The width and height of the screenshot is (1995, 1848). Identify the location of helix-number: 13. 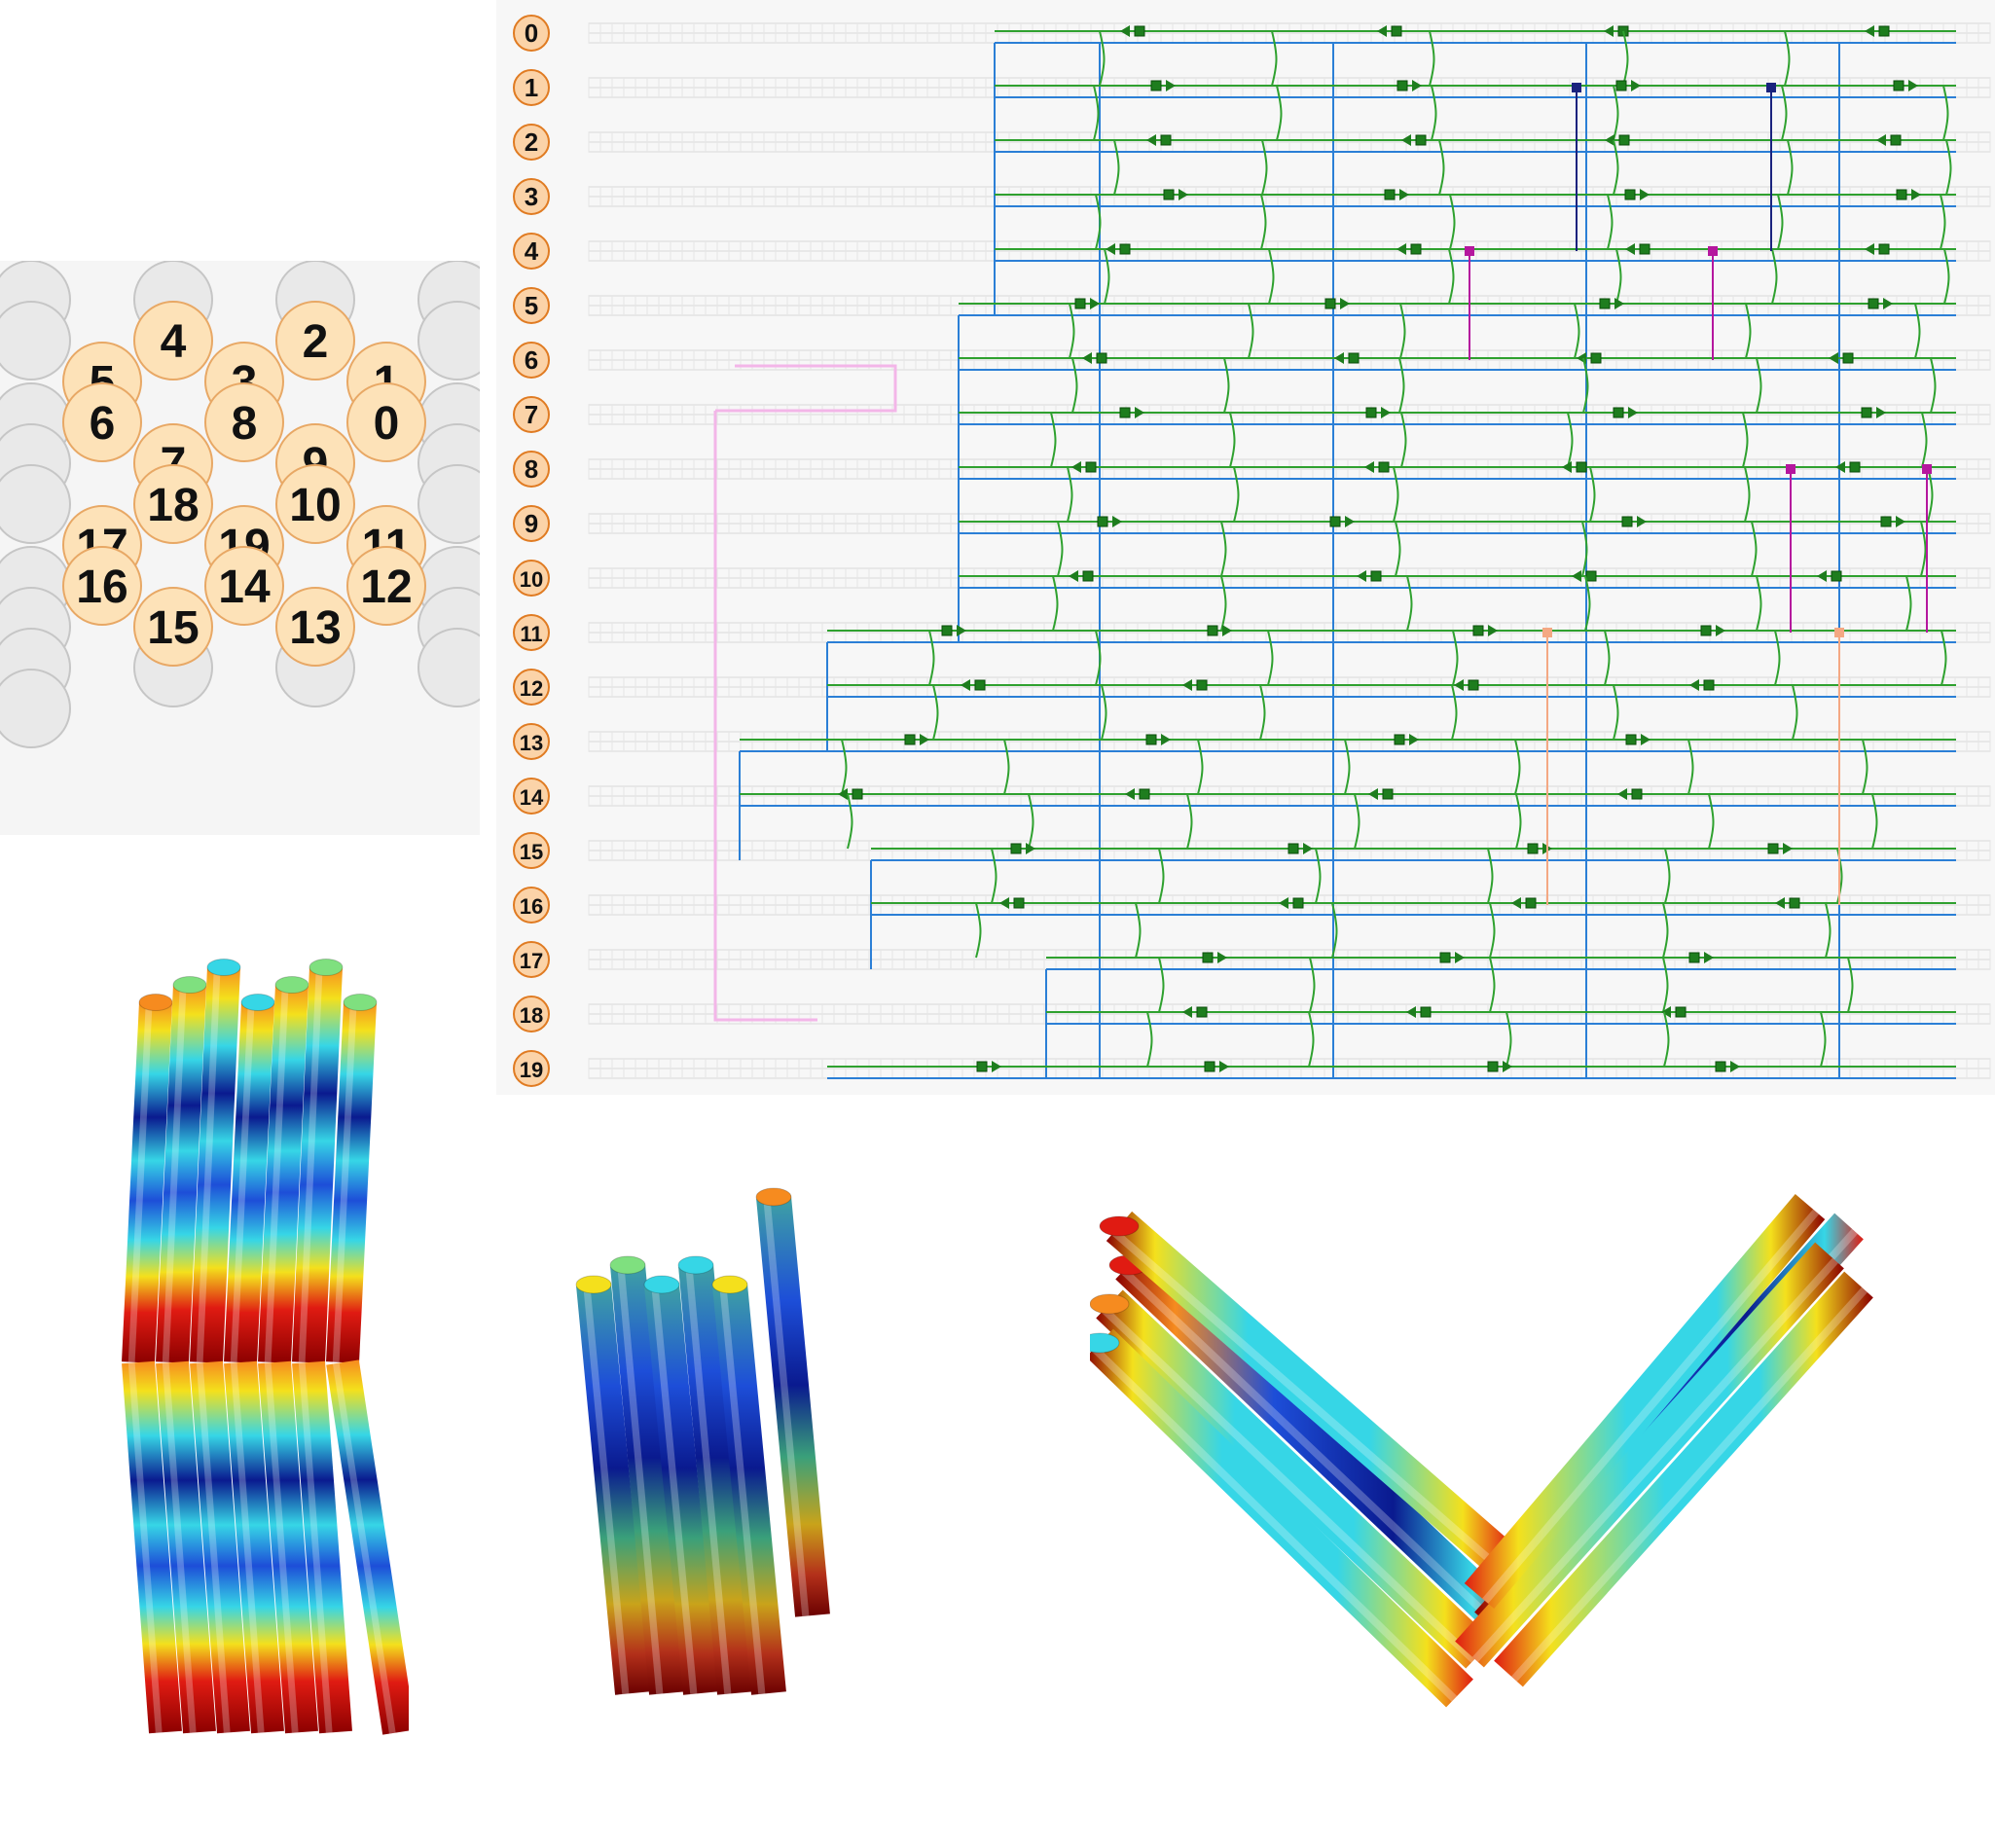
(315, 628).